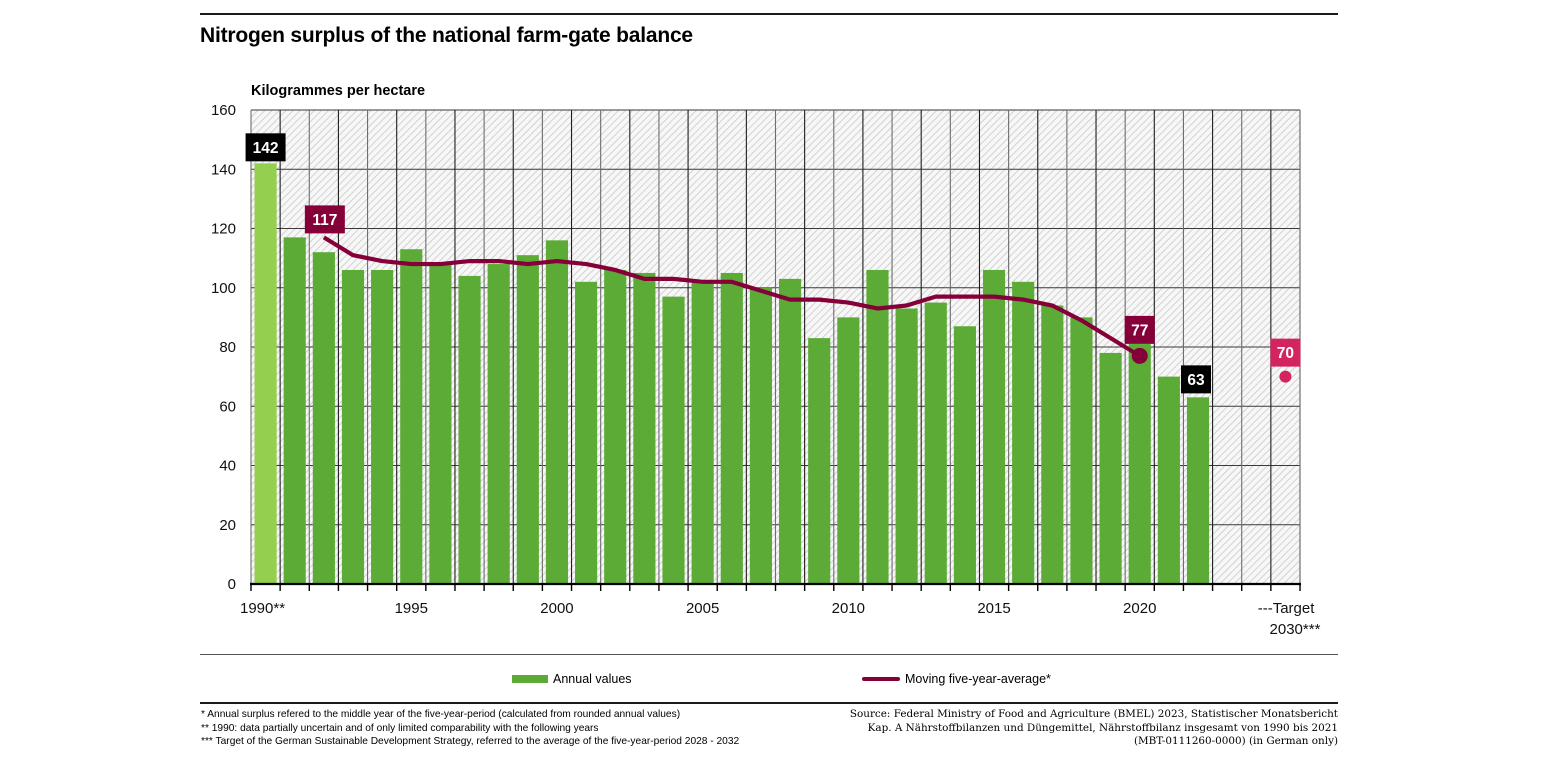  What do you see at coordinates (1081, 450) in the screenshot?
I see `bar-2018` at bounding box center [1081, 450].